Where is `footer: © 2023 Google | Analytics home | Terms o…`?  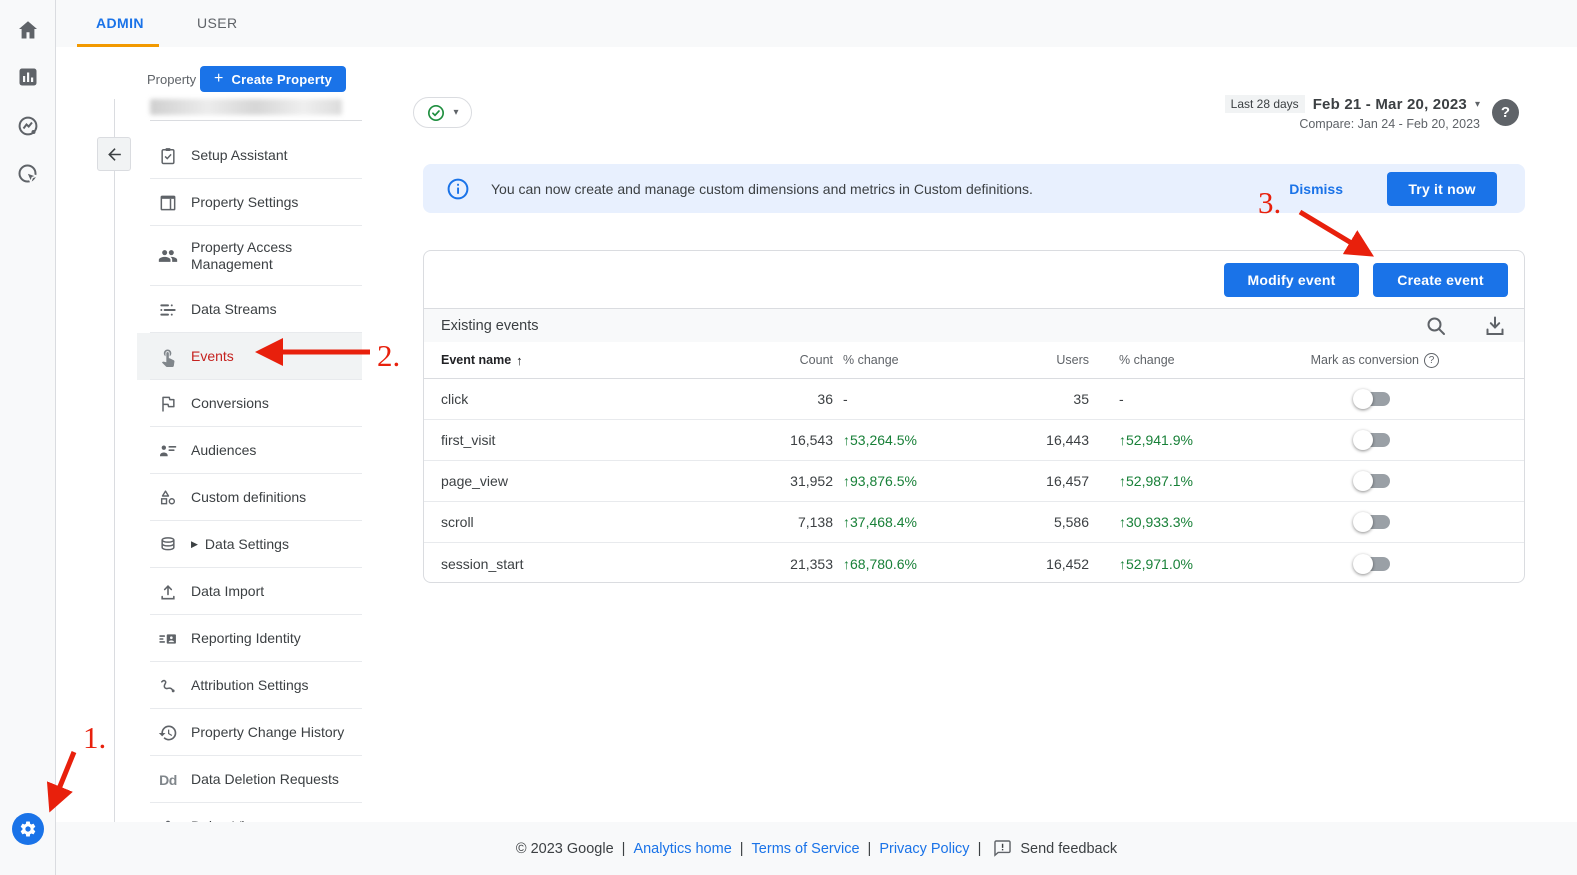
footer: © 2023 Google | Analytics home | Terms o… is located at coordinates (816, 848).